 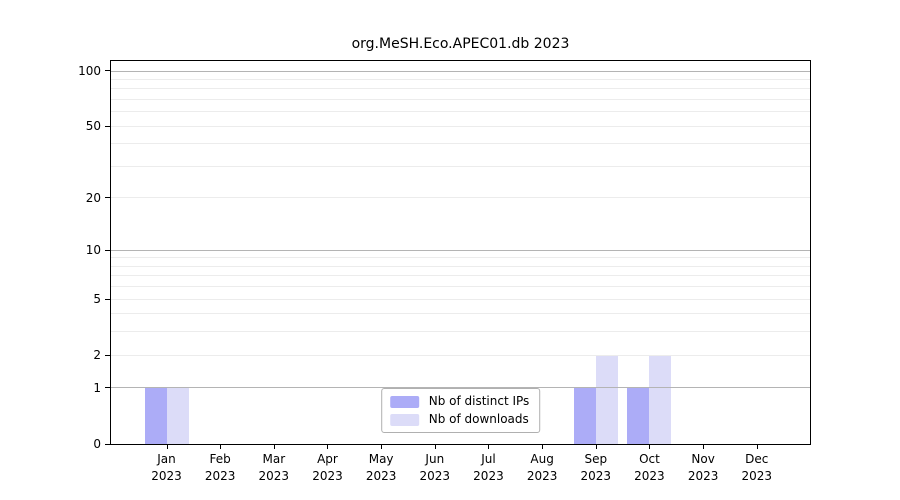 What do you see at coordinates (155, 415) in the screenshot?
I see `bar-distinct-ips-jan-2023` at bounding box center [155, 415].